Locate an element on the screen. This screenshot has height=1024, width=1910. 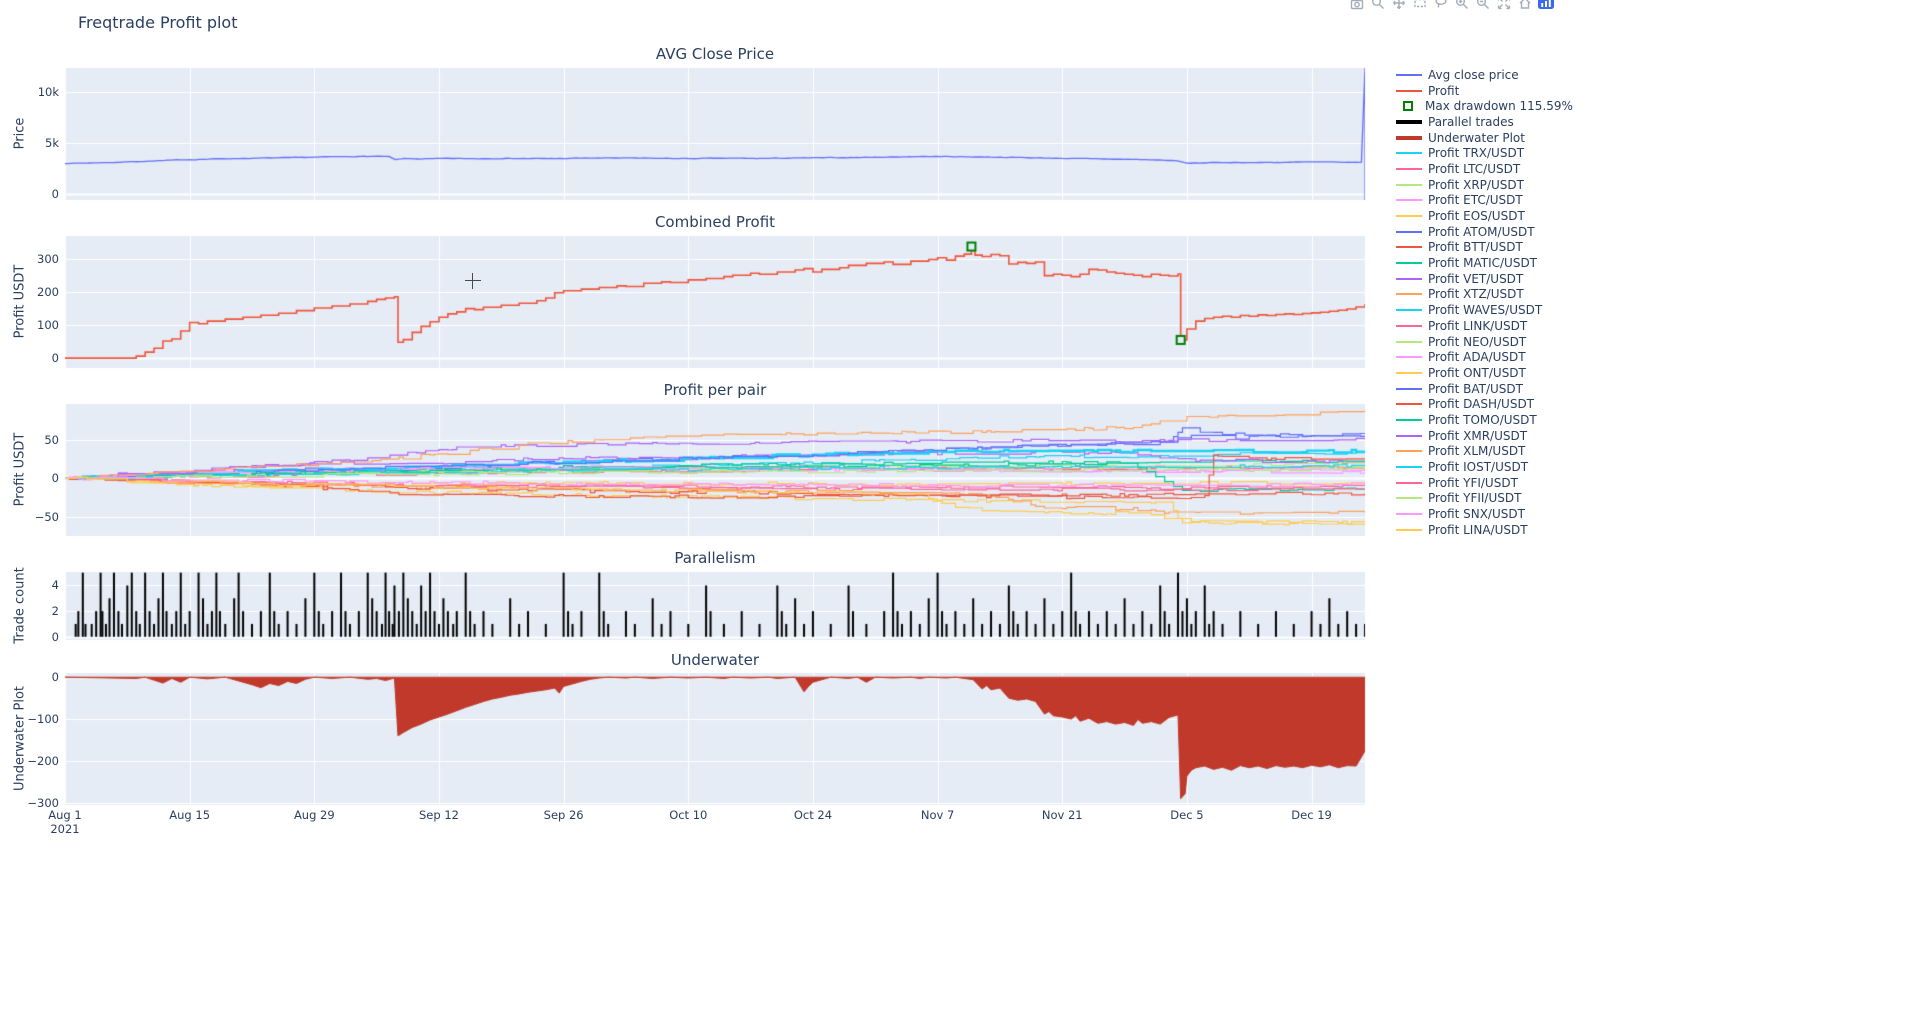
legend-item-profit-etc-usdt: Profit ETC/USDT is located at coordinates (1484, 201).